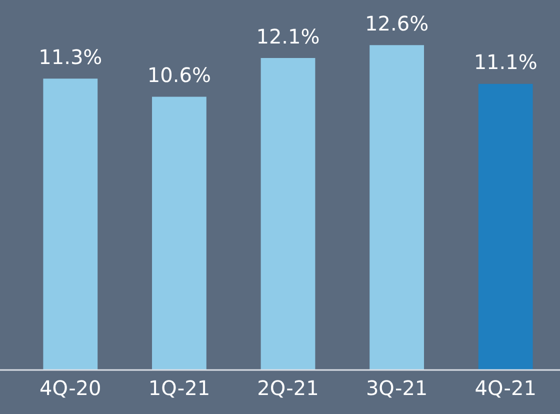 The height and width of the screenshot is (414, 560). What do you see at coordinates (288, 388) in the screenshot?
I see `x-tick-label: 2Q-21` at bounding box center [288, 388].